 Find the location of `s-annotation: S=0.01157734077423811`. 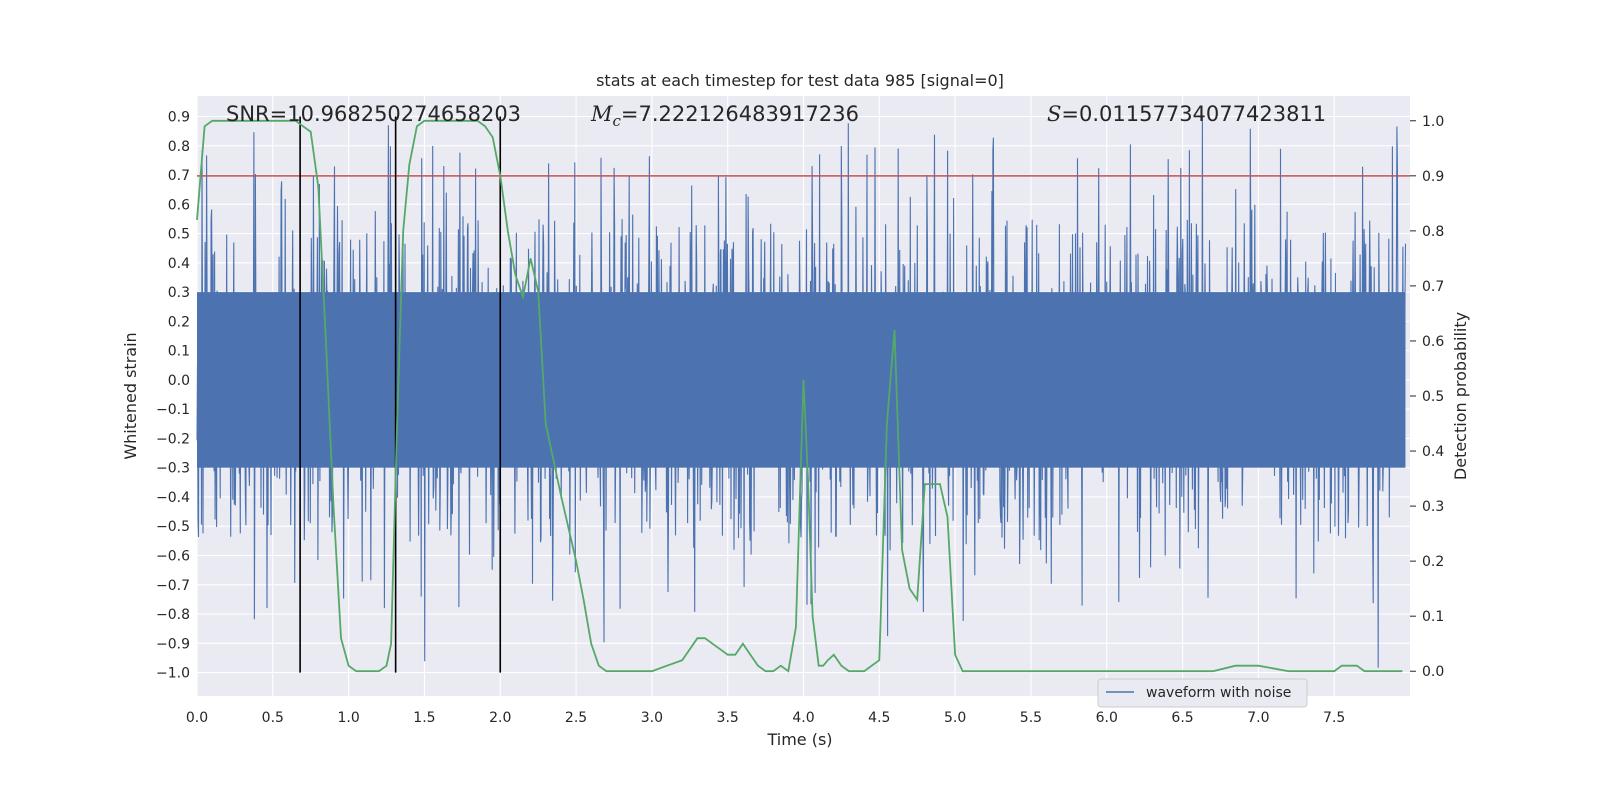

s-annotation: S=0.01157734077423811 is located at coordinates (1186, 114).